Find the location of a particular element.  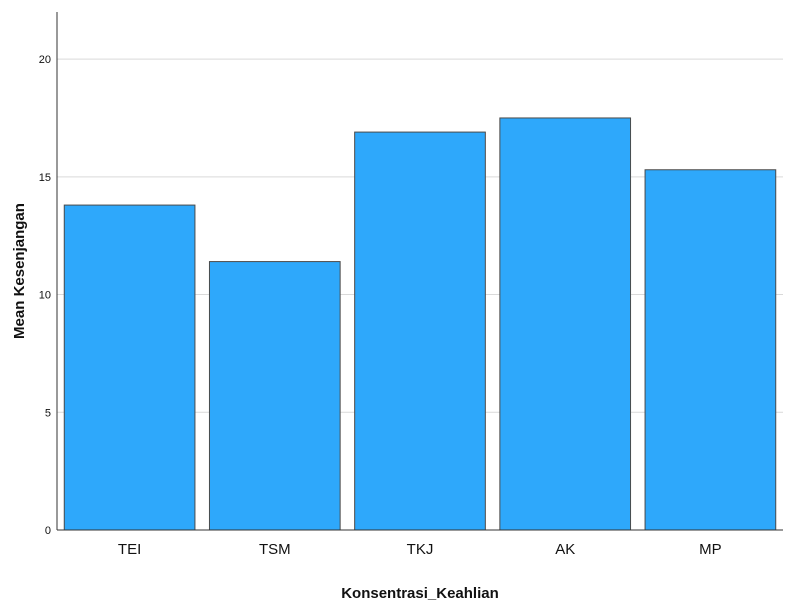

y-tick-labels: 0 5 10 15 20 is located at coordinates (45, 295).